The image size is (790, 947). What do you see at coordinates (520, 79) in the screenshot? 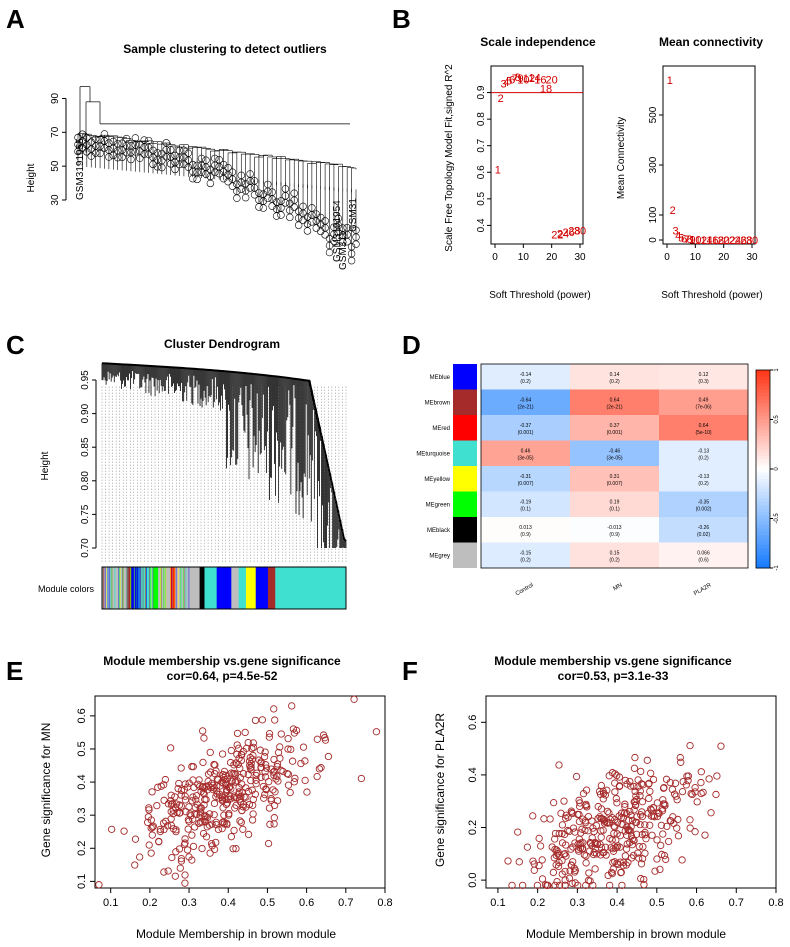
I see `panel-b-left-point-label: 9` at bounding box center [520, 79].